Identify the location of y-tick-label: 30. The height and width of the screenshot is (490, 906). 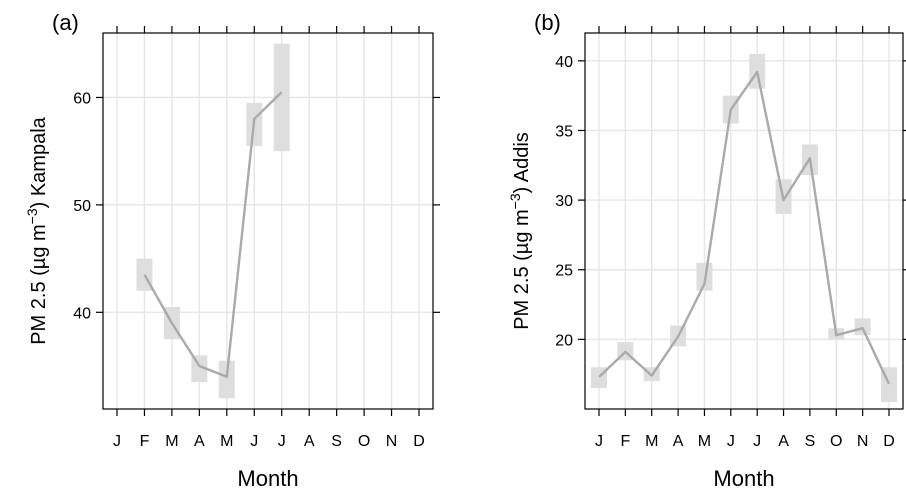
(564, 201).